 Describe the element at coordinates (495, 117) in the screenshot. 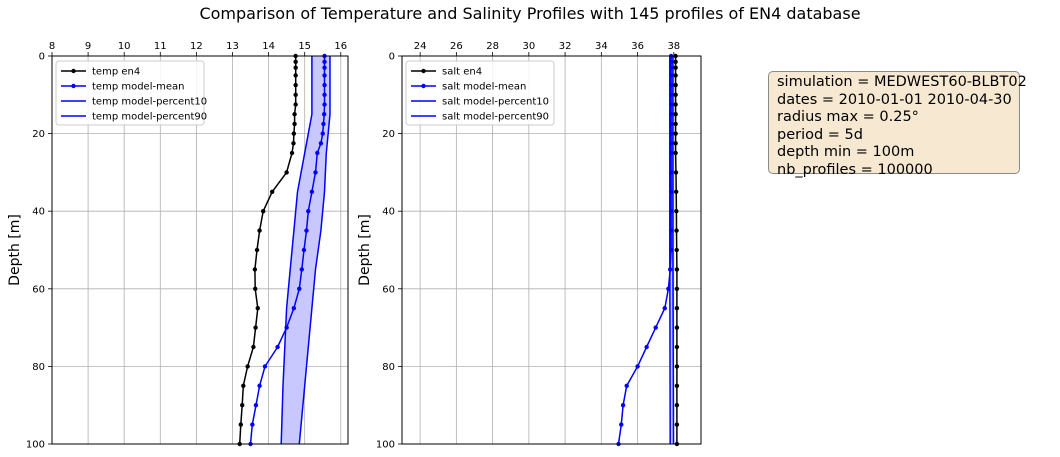

I see `legend-label: salt model-percent90` at that location.